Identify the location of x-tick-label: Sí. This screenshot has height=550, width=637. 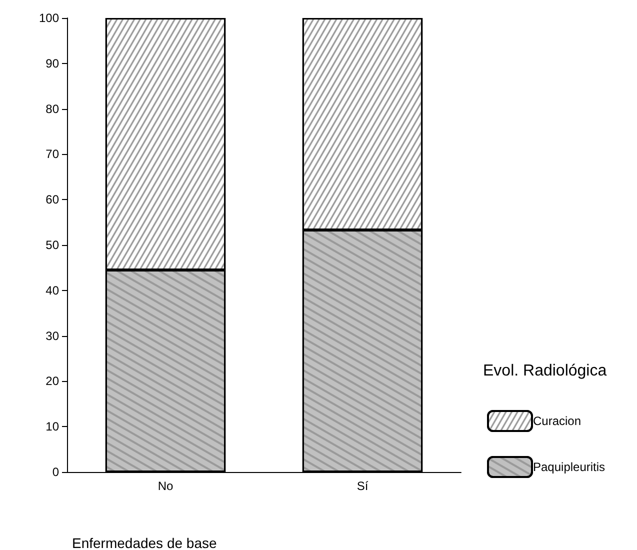
(362, 486).